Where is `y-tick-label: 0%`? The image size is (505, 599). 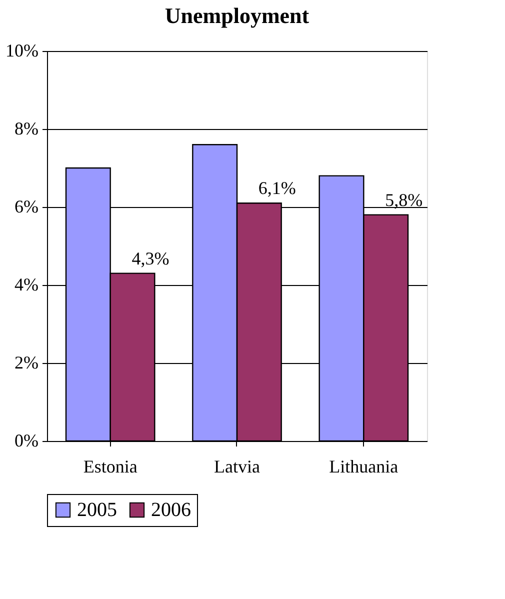 y-tick-label: 0% is located at coordinates (26, 440).